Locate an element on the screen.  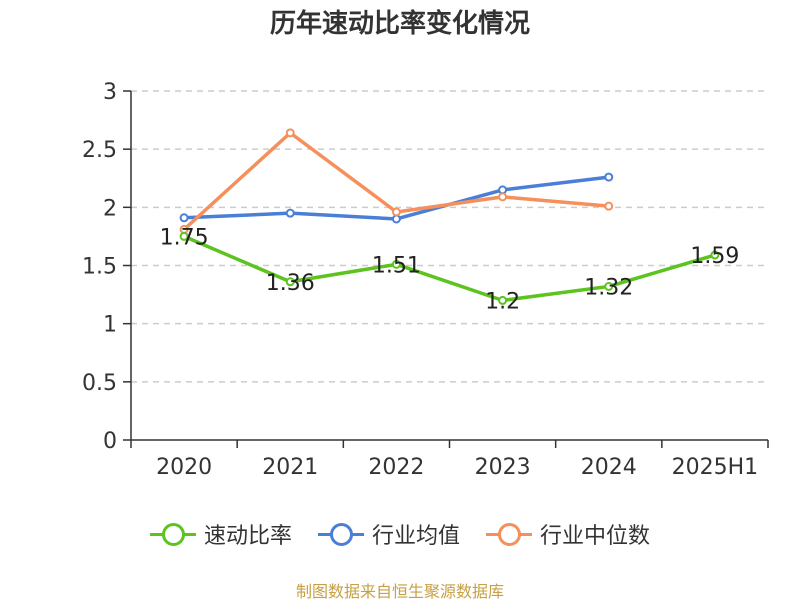
x-tick-label: 2025H1 is located at coordinates (715, 467).